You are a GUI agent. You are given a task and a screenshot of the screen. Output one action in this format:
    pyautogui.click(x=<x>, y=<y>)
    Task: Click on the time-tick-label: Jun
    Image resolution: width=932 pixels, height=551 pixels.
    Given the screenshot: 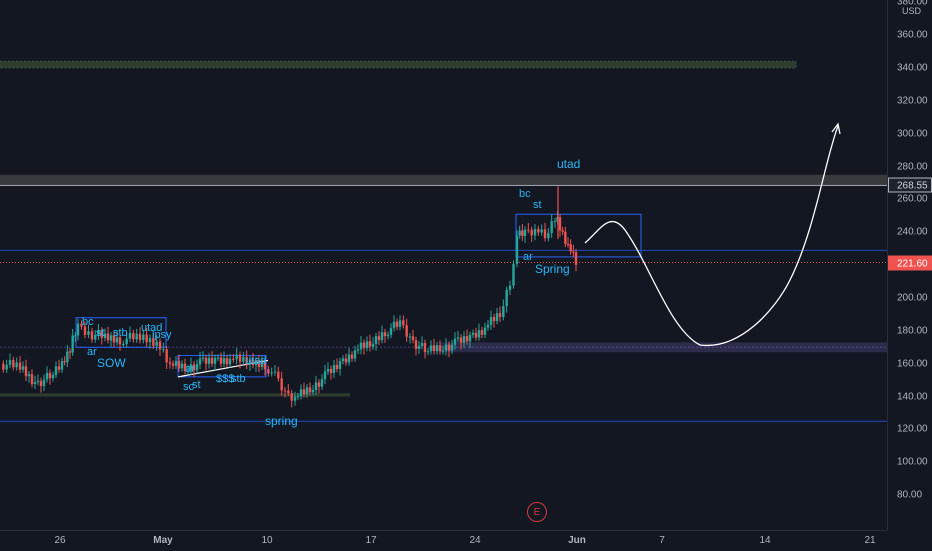 What is the action you would take?
    pyautogui.click(x=577, y=540)
    